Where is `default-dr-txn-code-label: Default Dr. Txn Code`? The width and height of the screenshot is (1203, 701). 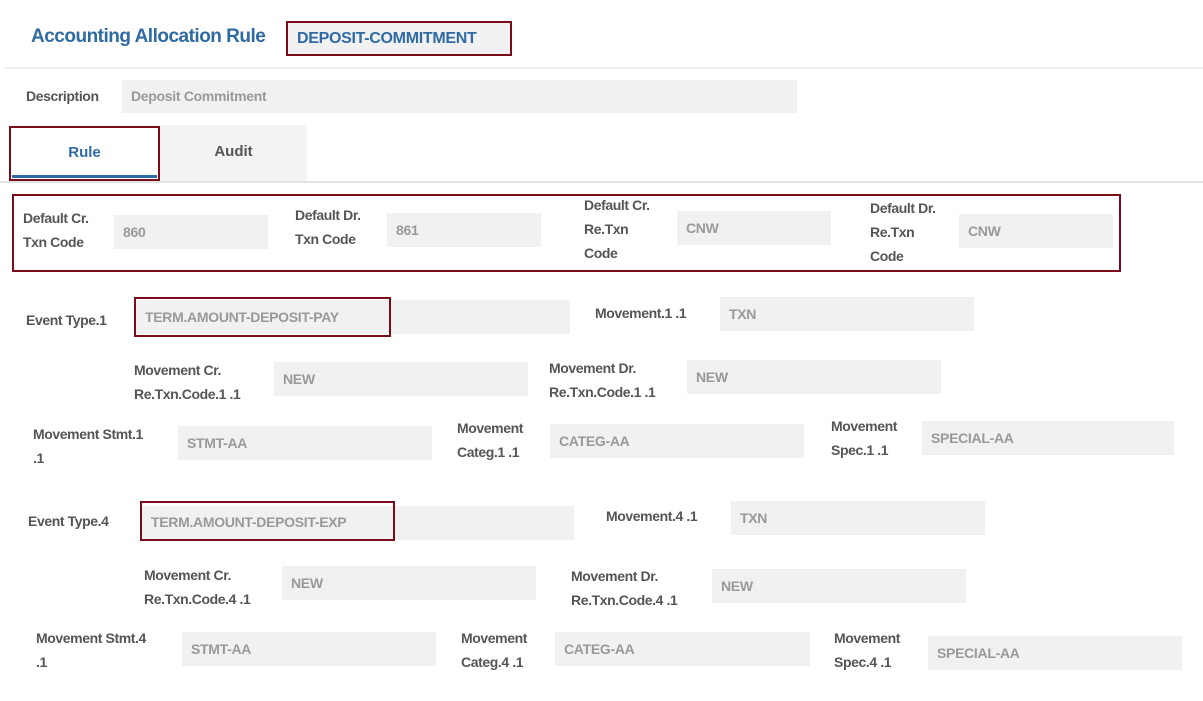 default-dr-txn-code-label: Default Dr. Txn Code is located at coordinates (328, 227).